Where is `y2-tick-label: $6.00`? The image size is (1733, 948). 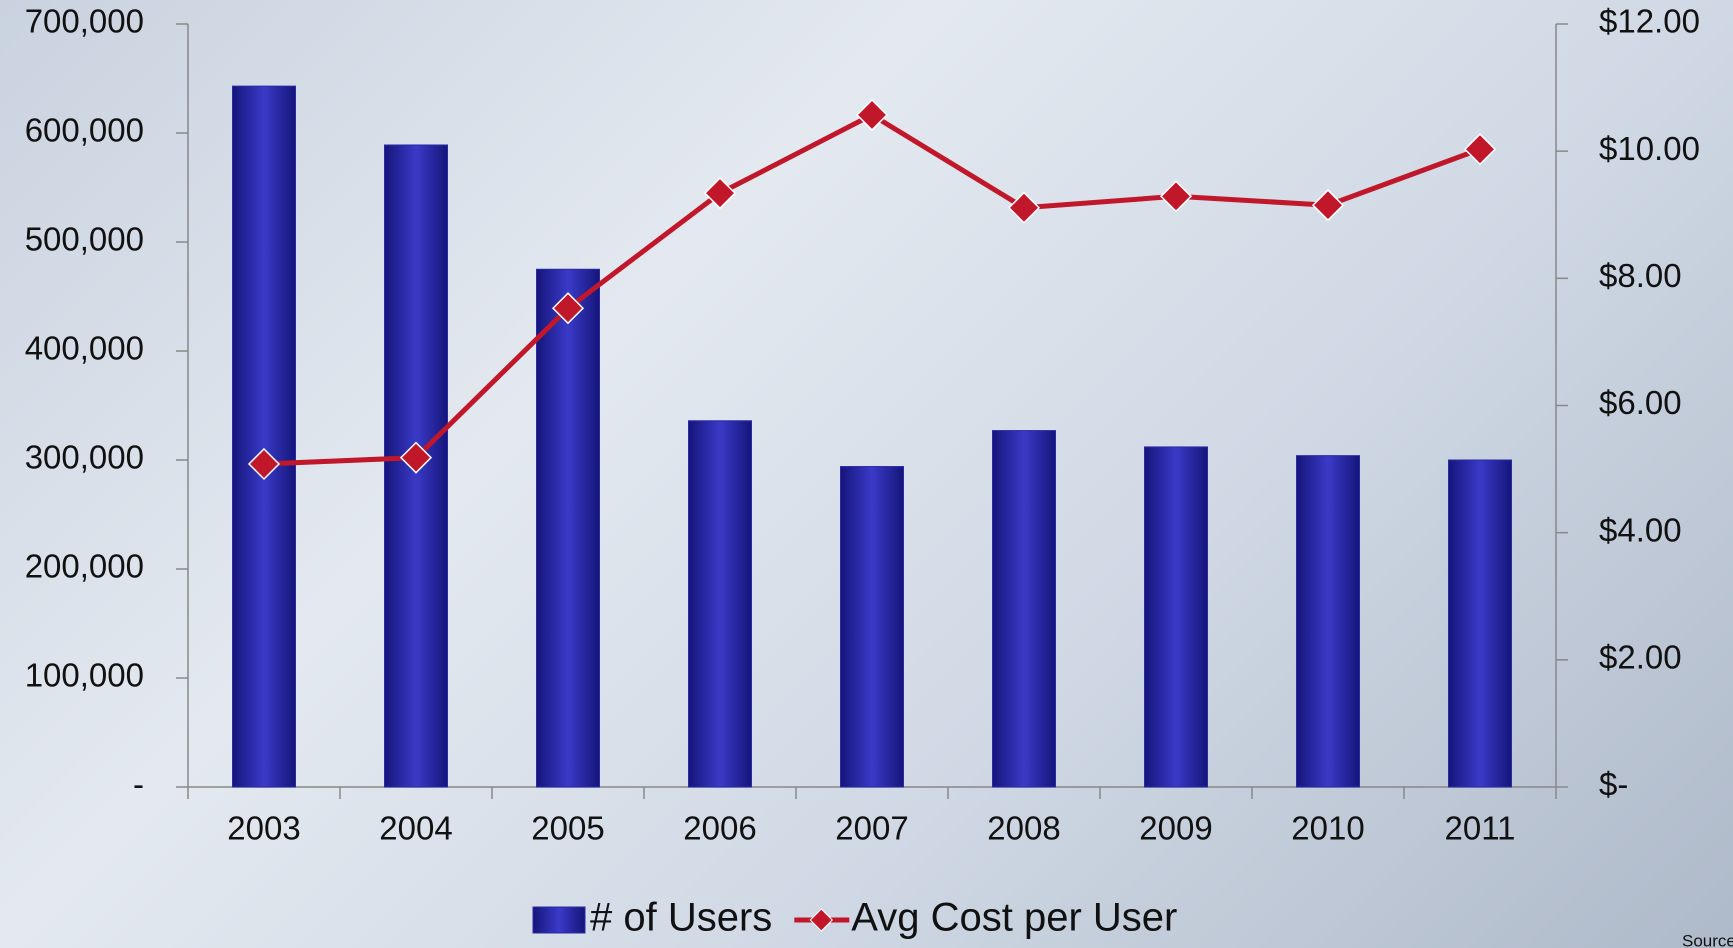
y2-tick-label: $6.00 is located at coordinates (1640, 402).